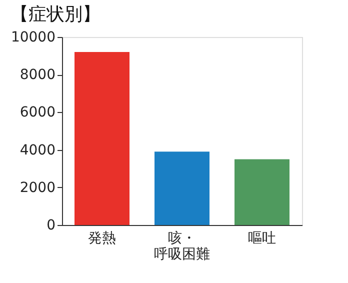  Describe the element at coordinates (38, 150) in the screenshot. I see `y-tick-label: 4000` at that location.